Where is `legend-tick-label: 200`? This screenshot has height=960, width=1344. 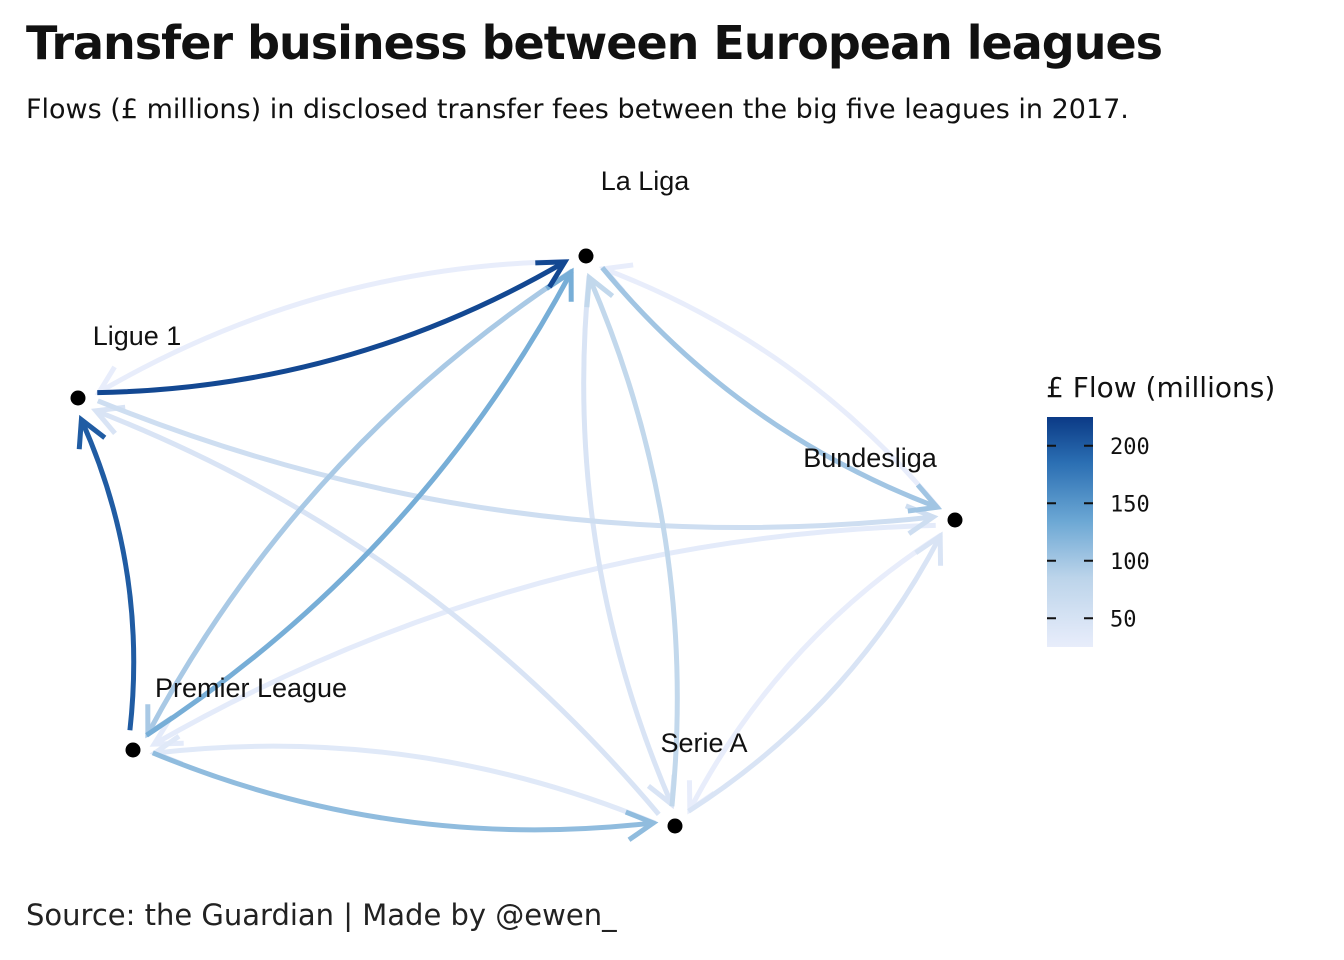
legend-tick-label: 200 is located at coordinates (1130, 447).